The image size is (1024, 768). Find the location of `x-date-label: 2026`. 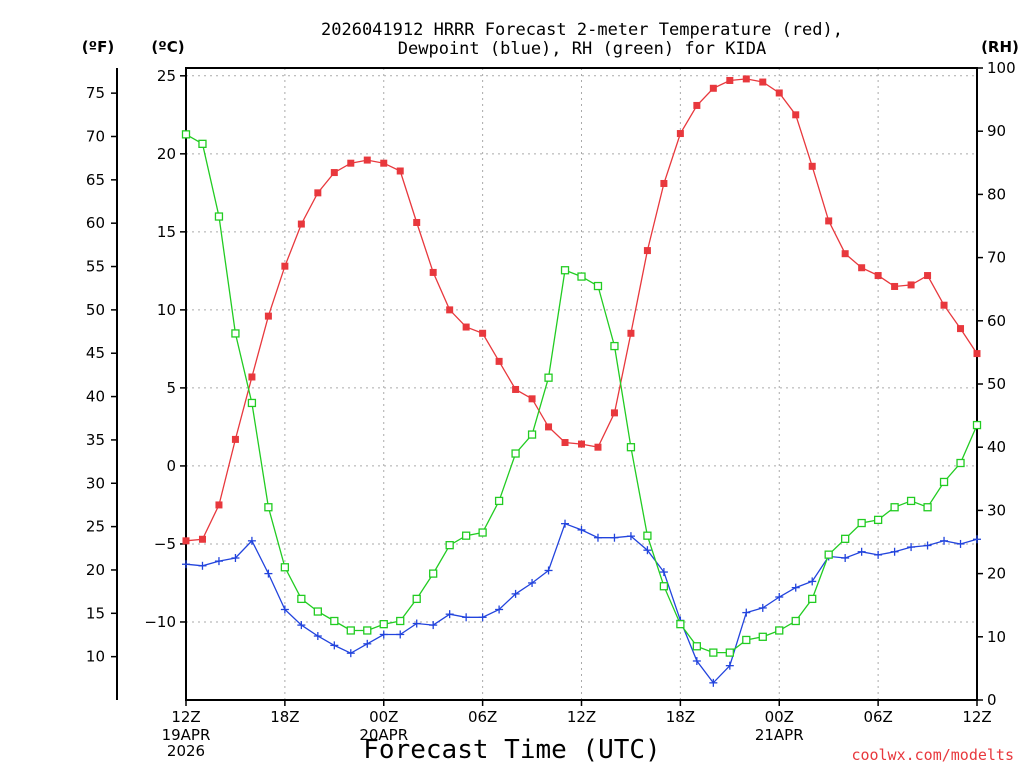

x-date-label: 2026 is located at coordinates (186, 751).